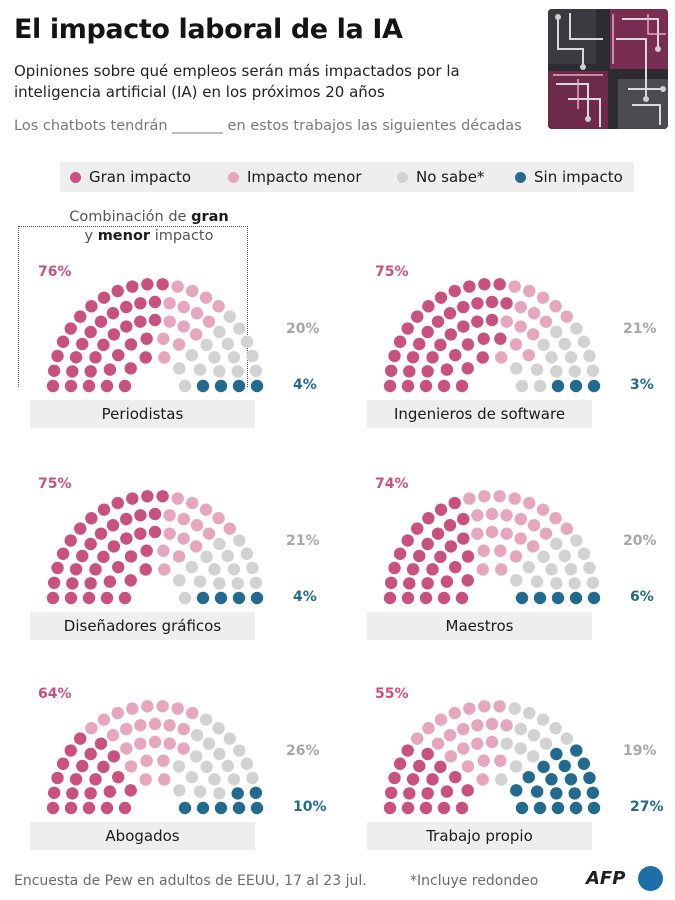  Describe the element at coordinates (640, 329) in the screenshot. I see `label-no-sabe: 21%` at that location.